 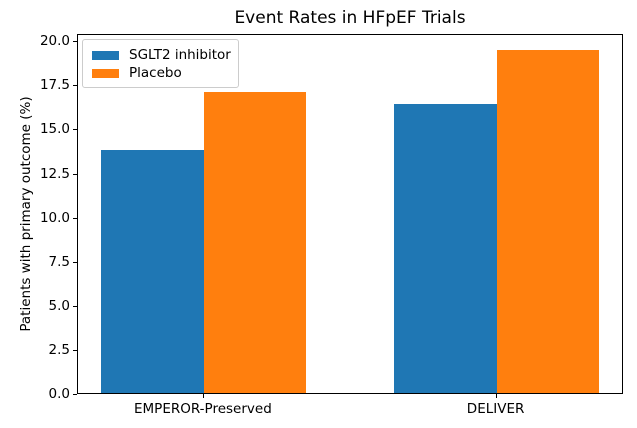 I want to click on bar-deliver-sglt2-inhibitor, so click(x=445, y=248).